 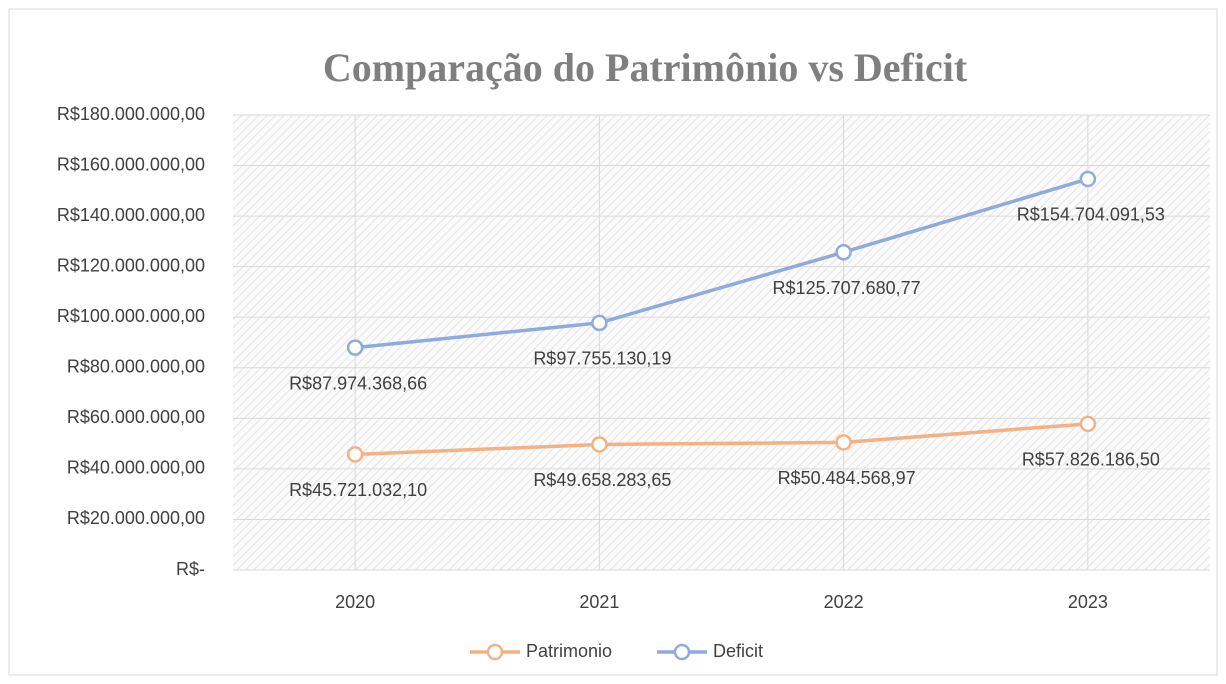 What do you see at coordinates (136, 417) in the screenshot?
I see `y-tick-label: R$60.000.000,00` at bounding box center [136, 417].